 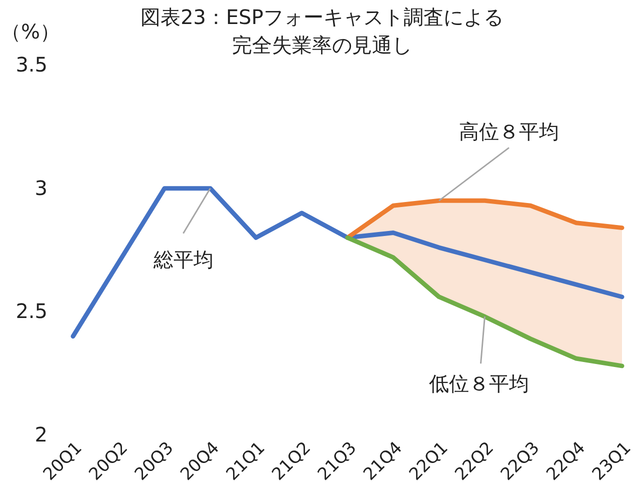 I want to click on y-axis-title: （%）, so click(x=30, y=32).